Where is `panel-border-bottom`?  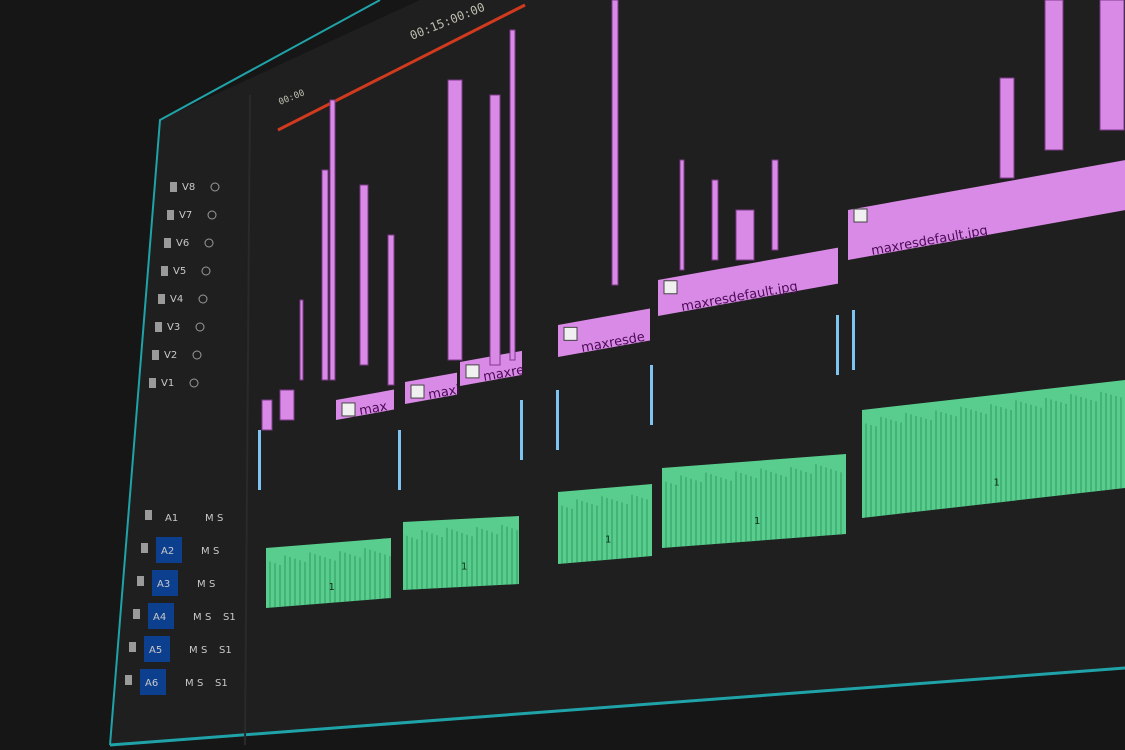 panel-border-bottom is located at coordinates (617, 706).